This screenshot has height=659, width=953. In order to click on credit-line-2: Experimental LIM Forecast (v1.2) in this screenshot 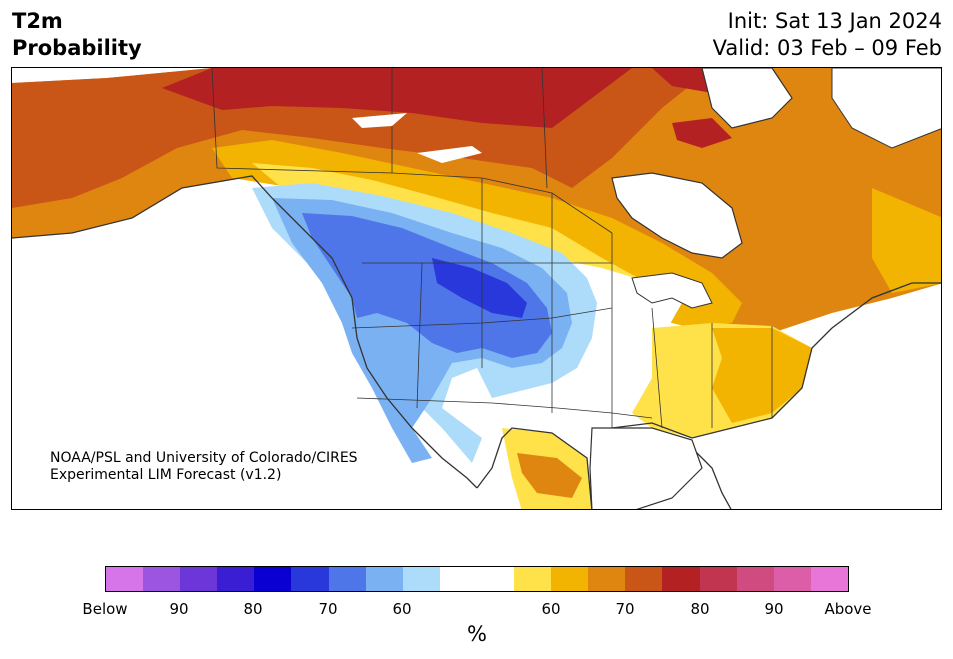, I will do `click(166, 475)`.